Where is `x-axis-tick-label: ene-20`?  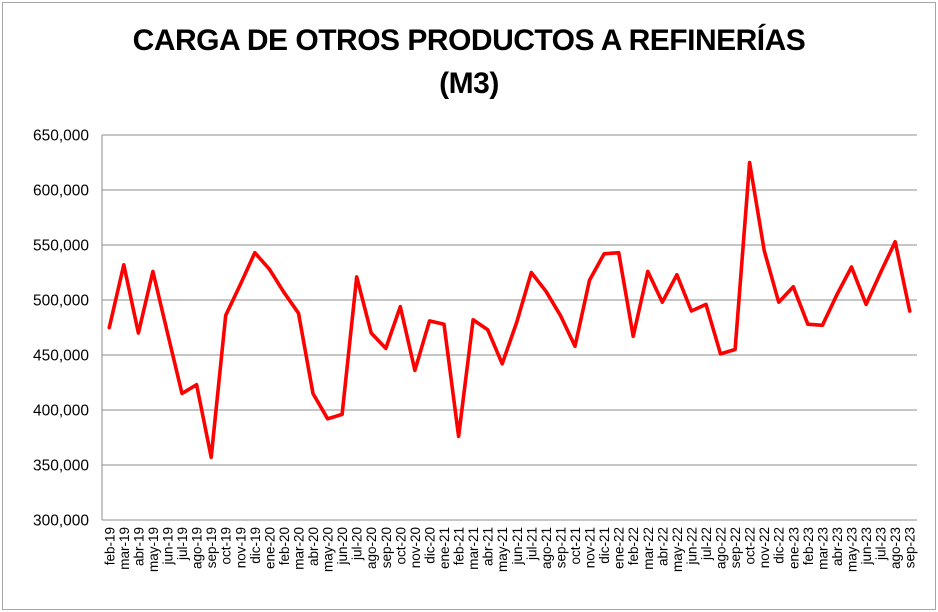 x-axis-tick-label: ene-20 is located at coordinates (269, 548).